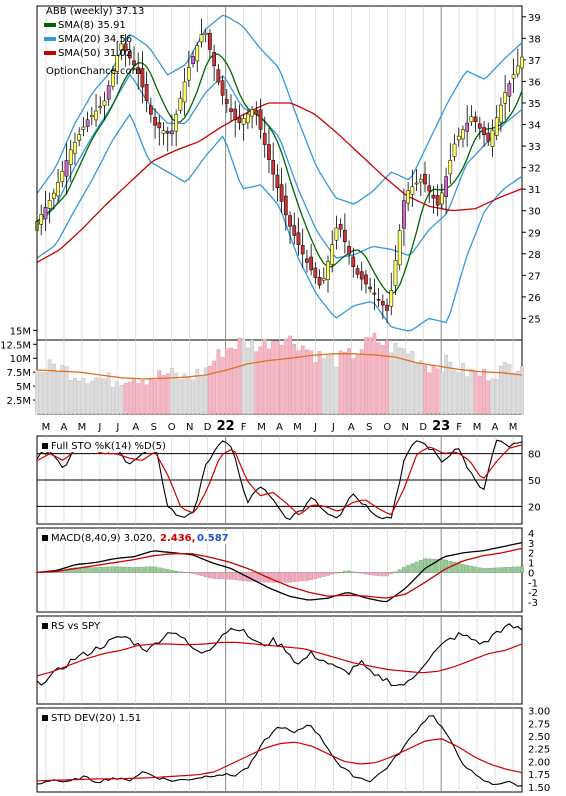 This screenshot has height=796, width=566. I want to click on stochastic-title-bg, so click(105, 445).